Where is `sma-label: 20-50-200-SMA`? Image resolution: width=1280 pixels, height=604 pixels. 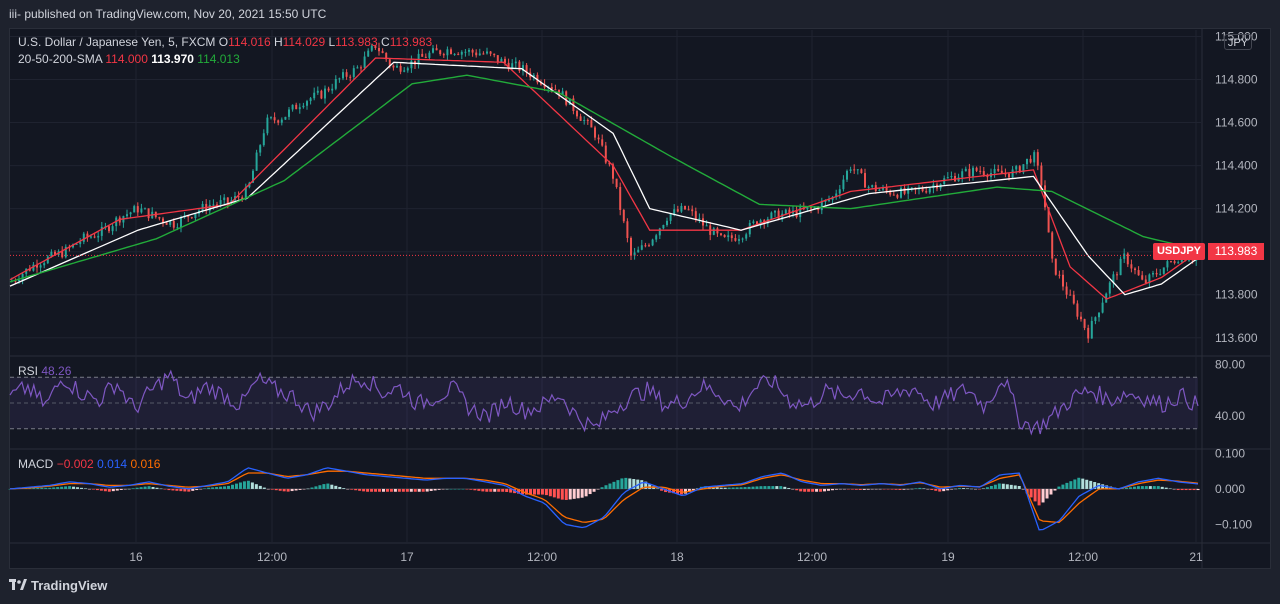
sma-label: 20-50-200-SMA is located at coordinates (60, 59).